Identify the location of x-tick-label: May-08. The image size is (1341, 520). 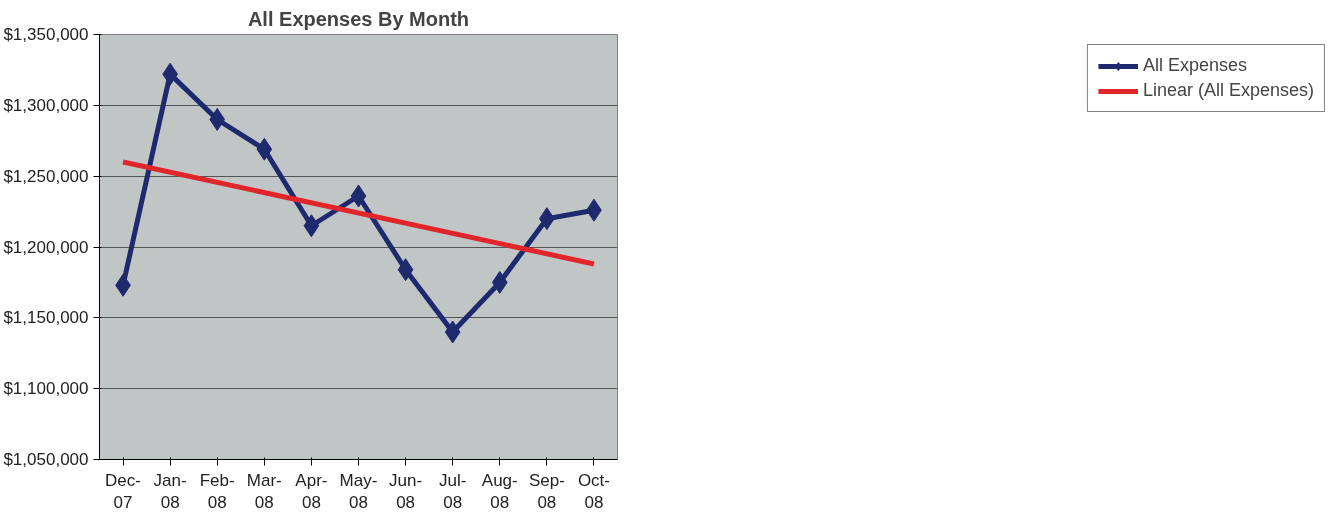
(358, 491).